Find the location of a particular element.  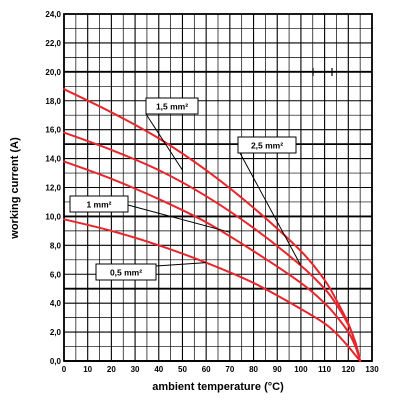

x-axis-title: ambient temperature (°C) is located at coordinates (218, 387).